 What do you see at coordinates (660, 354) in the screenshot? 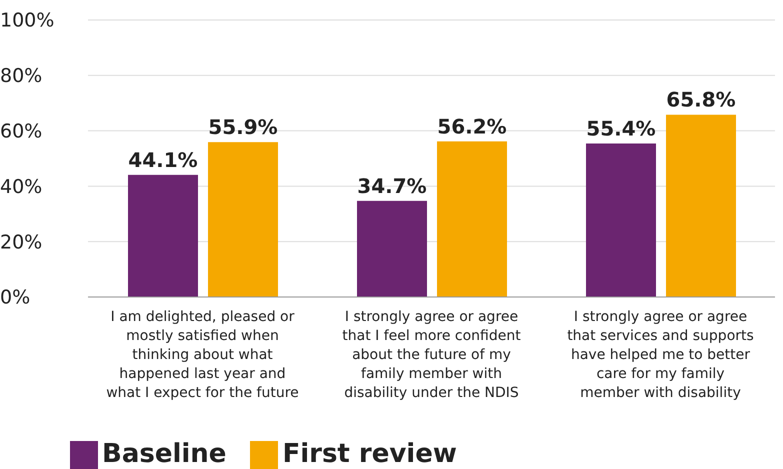
I see `x-tick-label: I strongly agree or agree that services and supports have helped me to better care for my family member with disability` at bounding box center [660, 354].